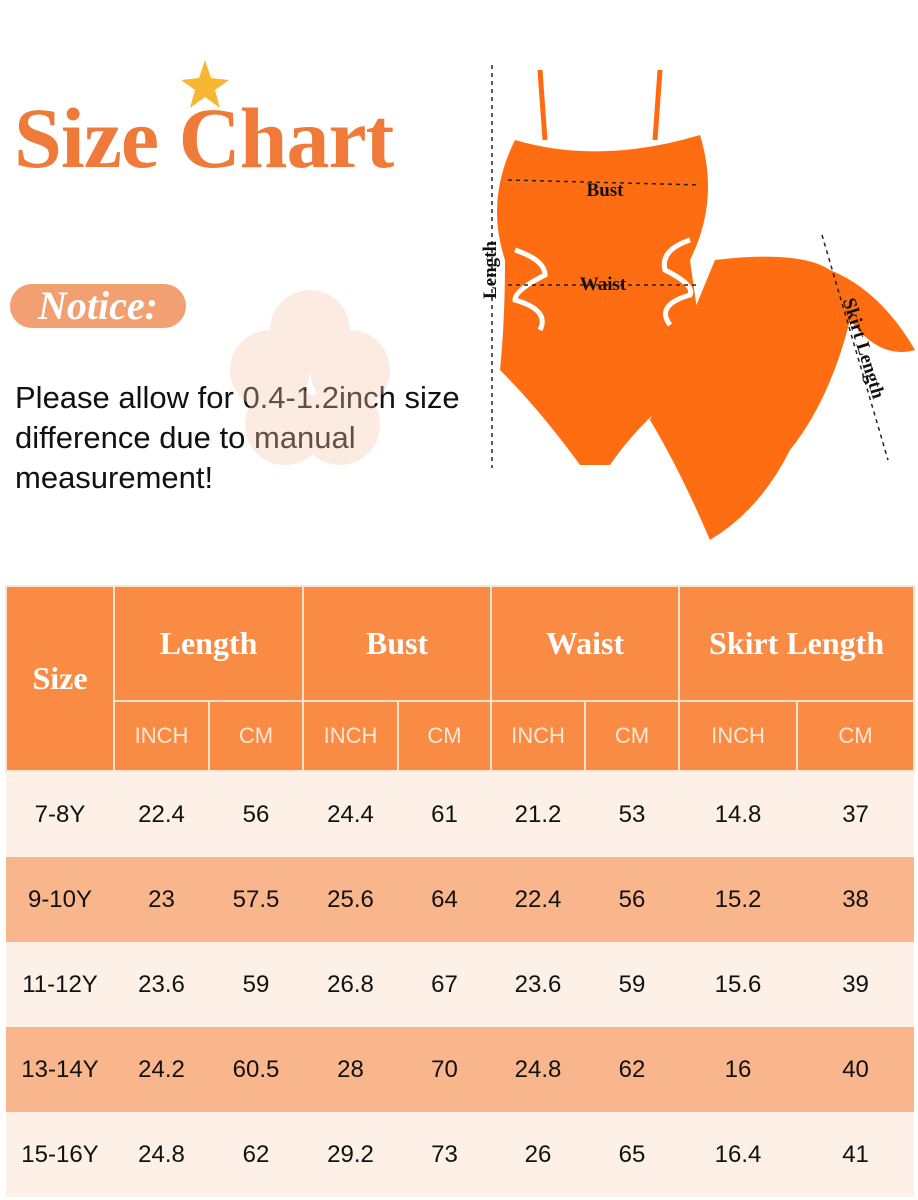  Describe the element at coordinates (351, 1069) in the screenshot. I see `measurement: 28` at that location.